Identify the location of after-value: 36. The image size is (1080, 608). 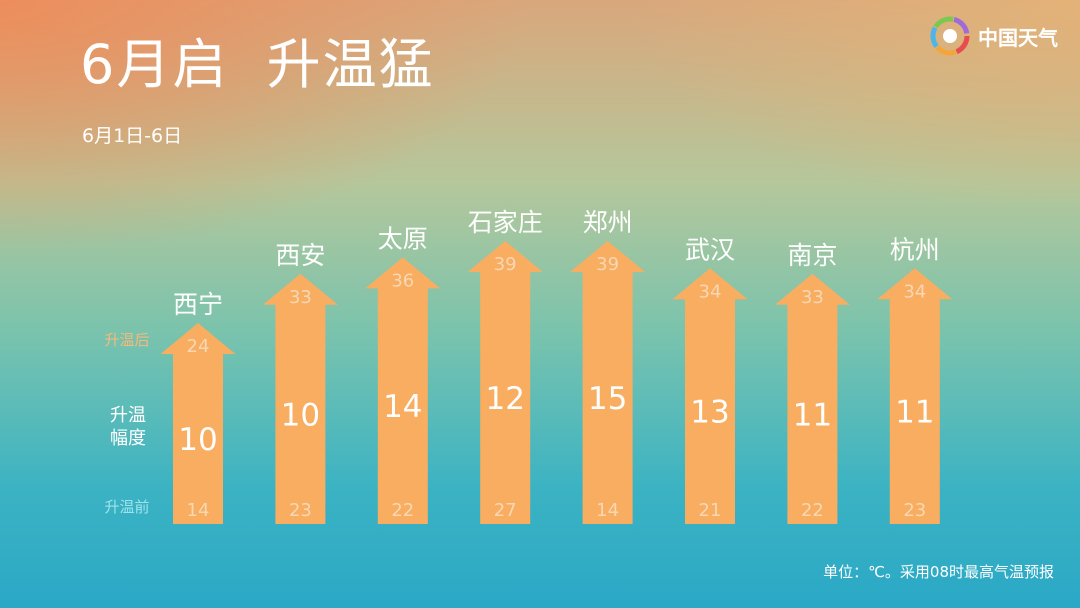
(402, 280).